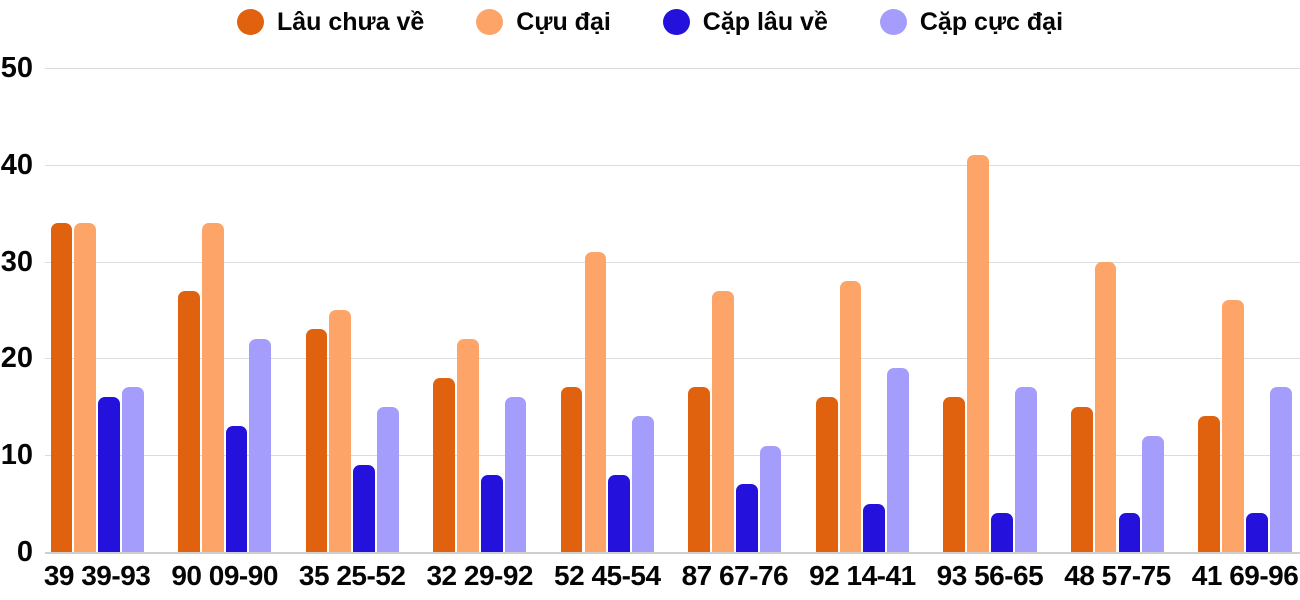 The image size is (1300, 600). Describe the element at coordinates (991, 21) in the screenshot. I see `legend-label: Cặp cực đại` at that location.